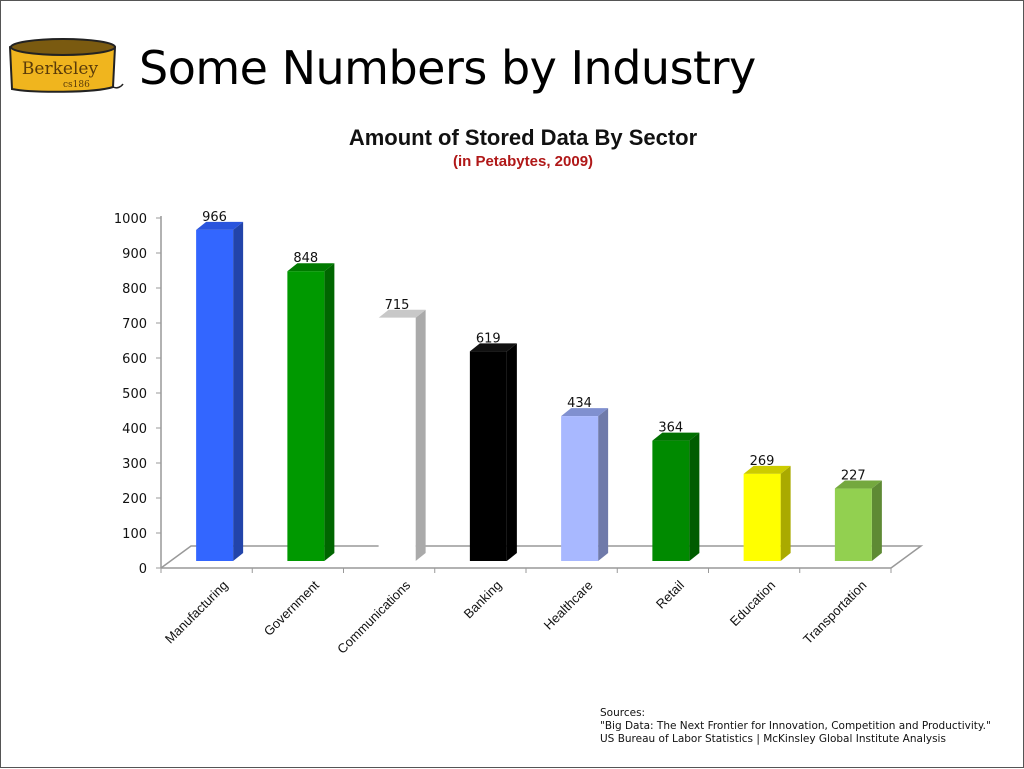 The width and height of the screenshot is (1024, 769). What do you see at coordinates (291, 607) in the screenshot?
I see `x-tick-label: Government` at bounding box center [291, 607].